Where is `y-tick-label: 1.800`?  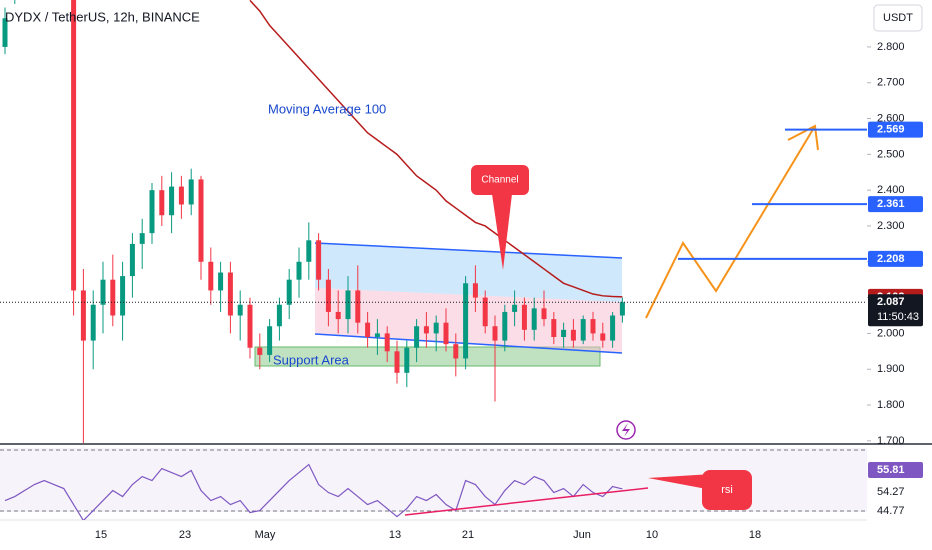
y-tick-label: 1.800 is located at coordinates (891, 405).